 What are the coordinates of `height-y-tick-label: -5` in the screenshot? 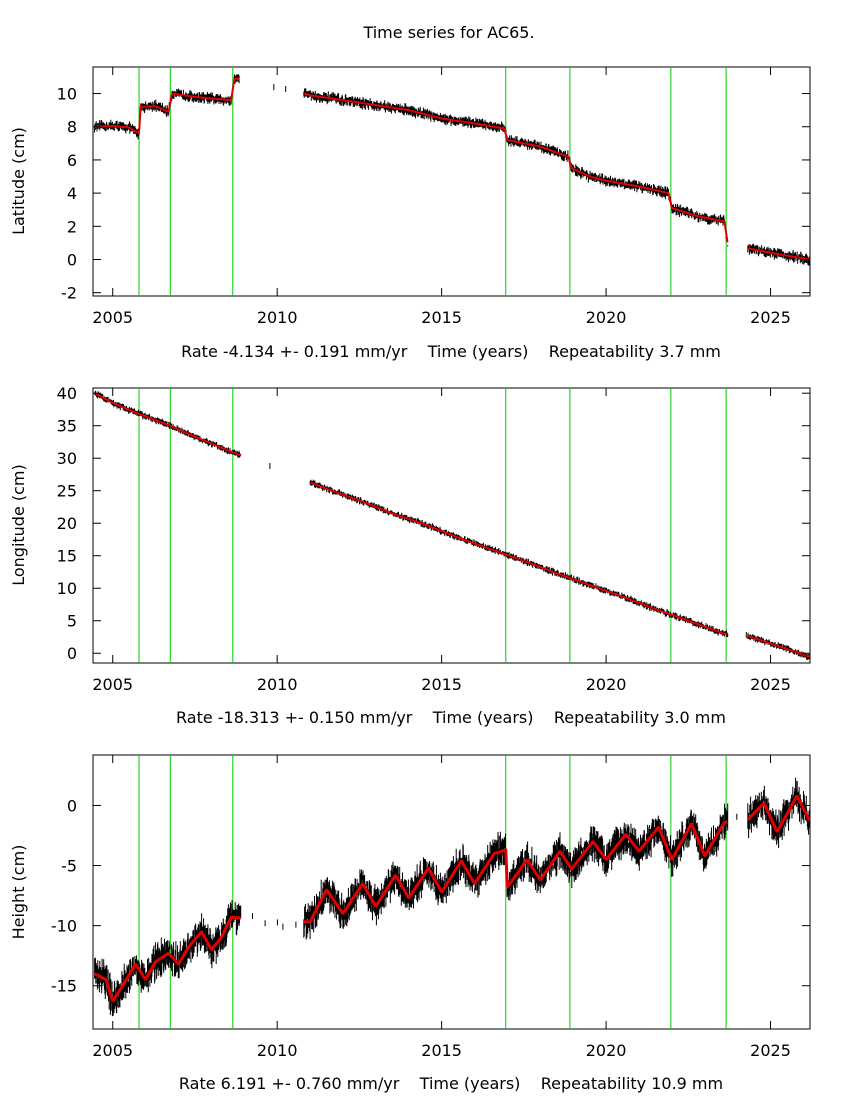 It's located at (69, 866).